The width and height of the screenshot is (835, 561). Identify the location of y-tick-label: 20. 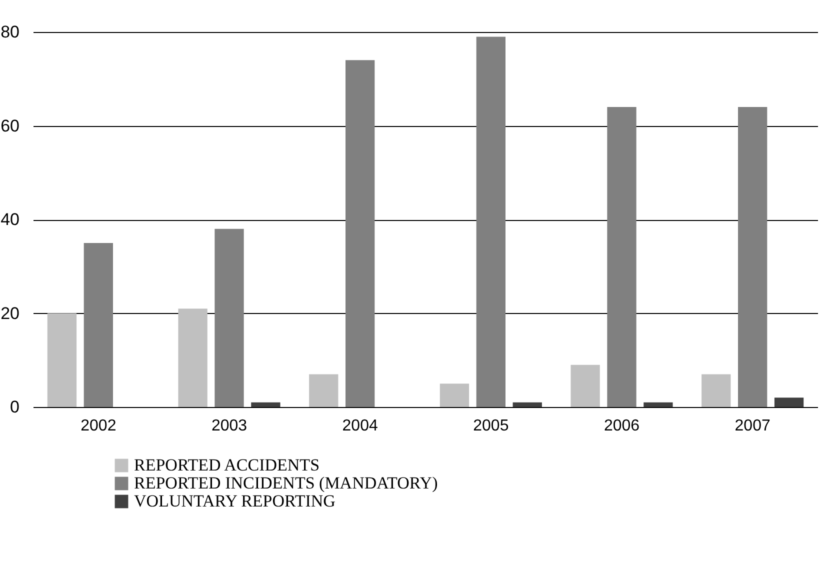
(10, 313).